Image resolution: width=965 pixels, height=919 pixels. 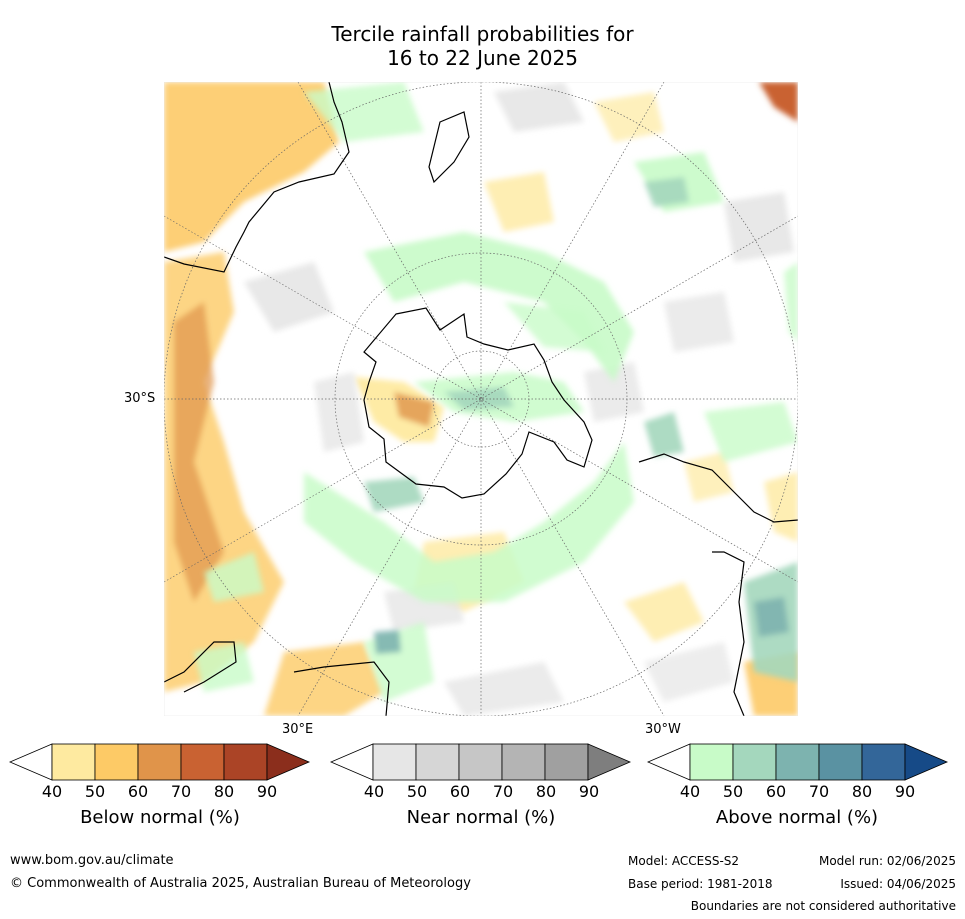 I want to click on new-zealand-outline, so click(x=449, y=147).